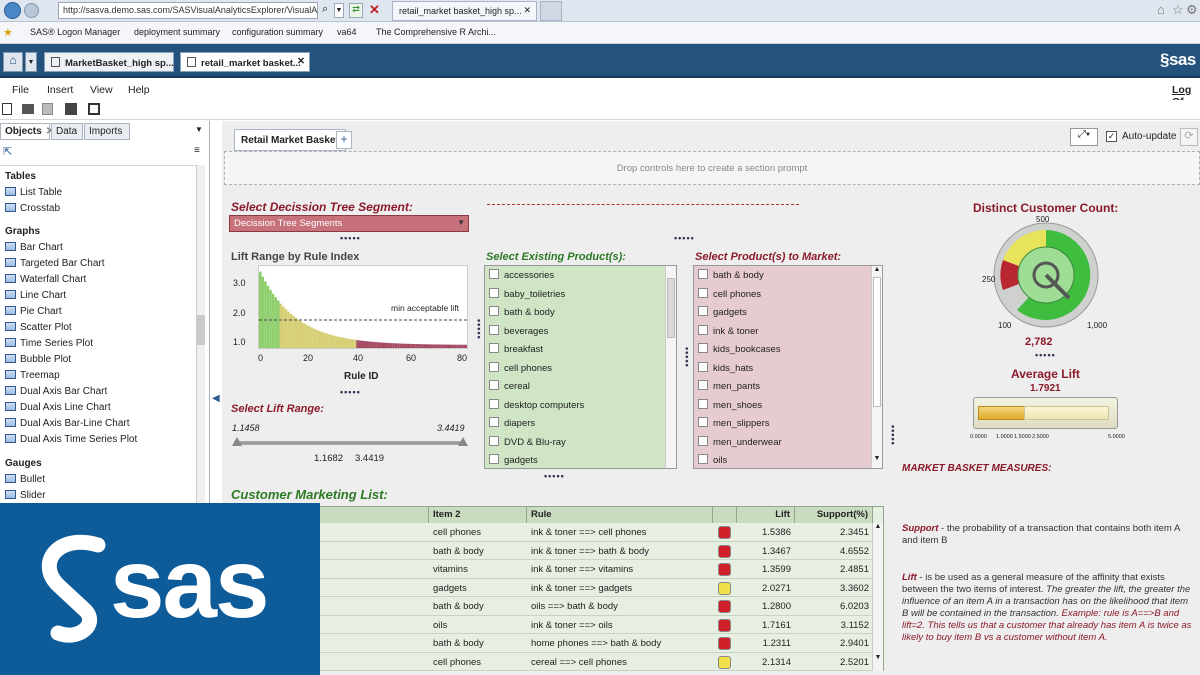 The width and height of the screenshot is (1200, 675). What do you see at coordinates (788, 386) in the screenshot?
I see `list-item: men_pants` at bounding box center [788, 386].